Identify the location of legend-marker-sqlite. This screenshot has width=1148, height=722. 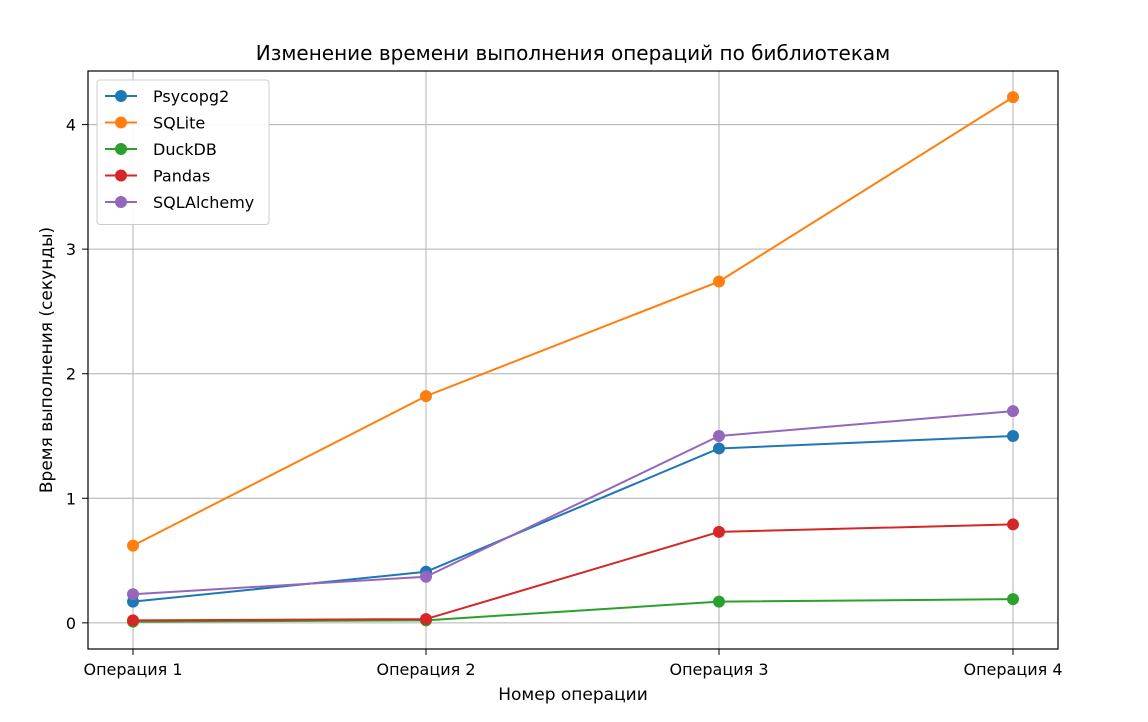
(121, 122).